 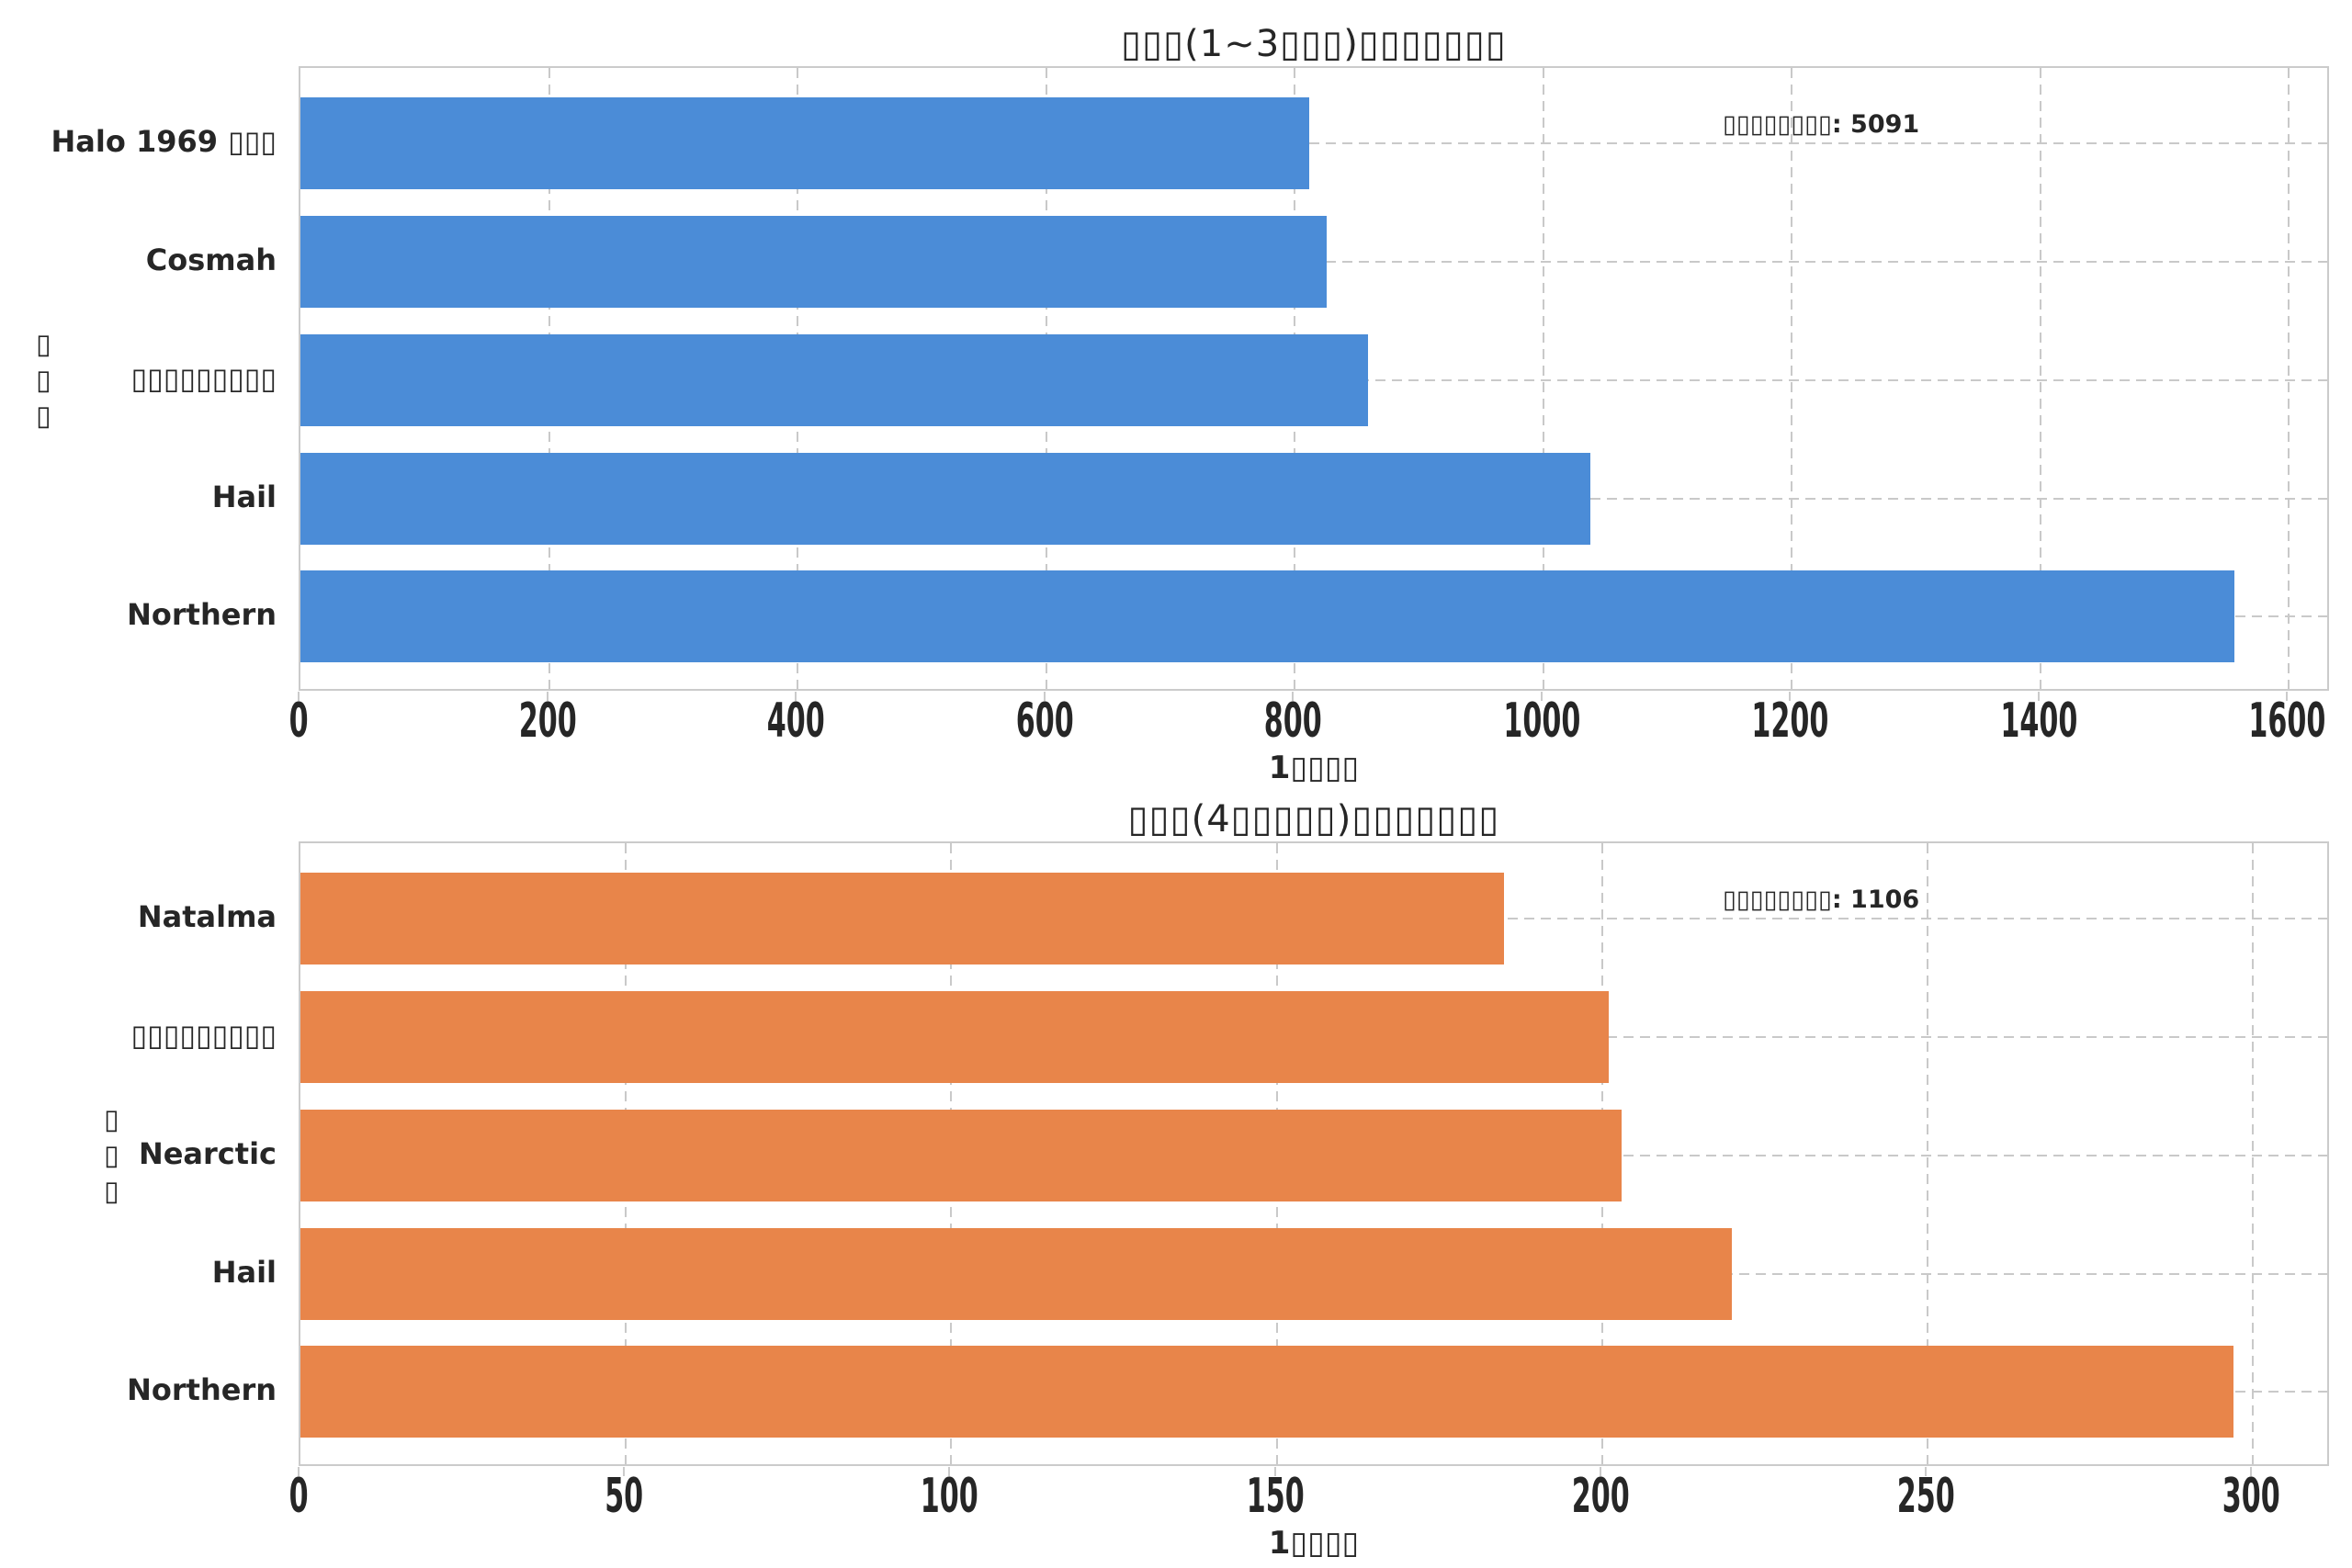 I want to click on x-tick-label: 600, so click(x=1045, y=722).